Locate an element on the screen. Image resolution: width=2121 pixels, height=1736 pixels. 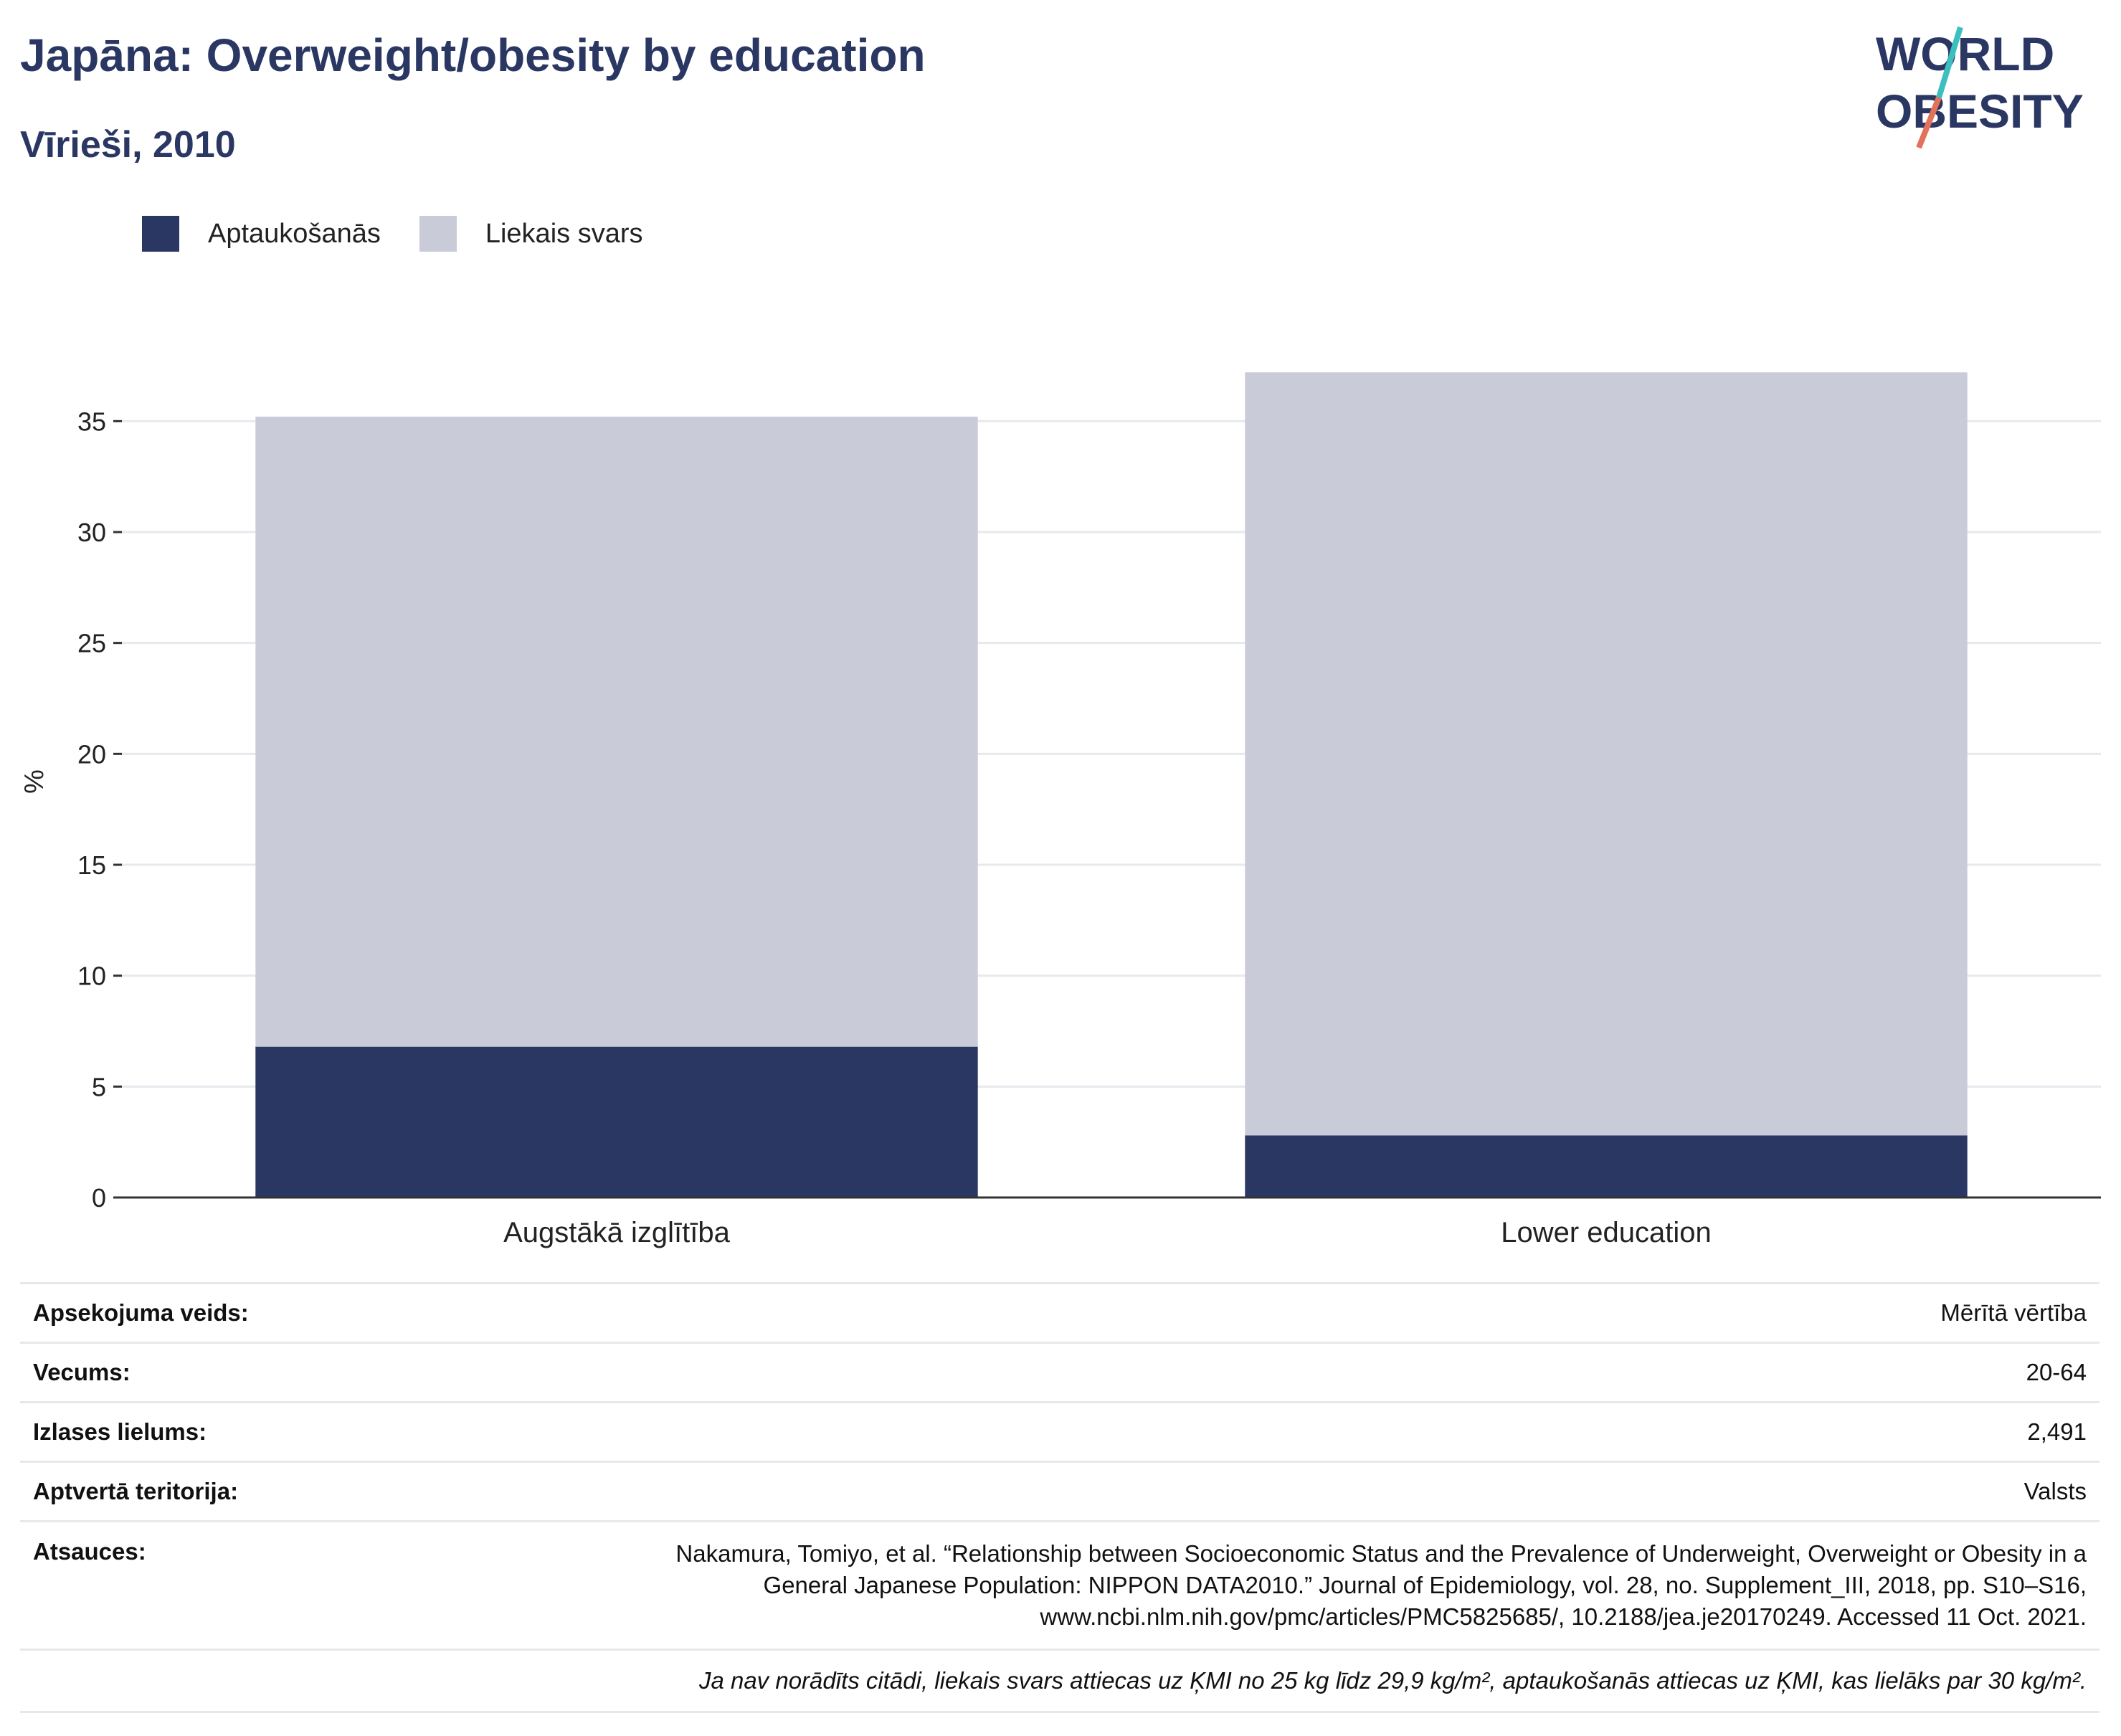
references-label: Atsauces: is located at coordinates (89, 1552).